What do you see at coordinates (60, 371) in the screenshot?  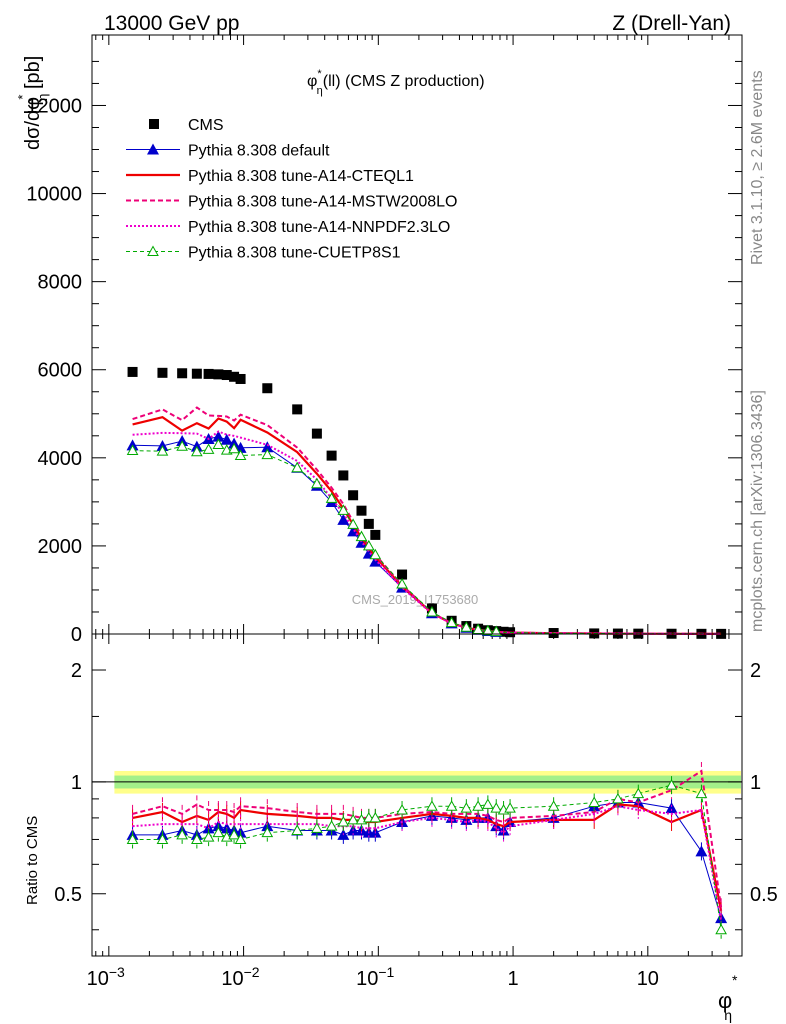 I see `y-tick-label: 6000` at bounding box center [60, 371].